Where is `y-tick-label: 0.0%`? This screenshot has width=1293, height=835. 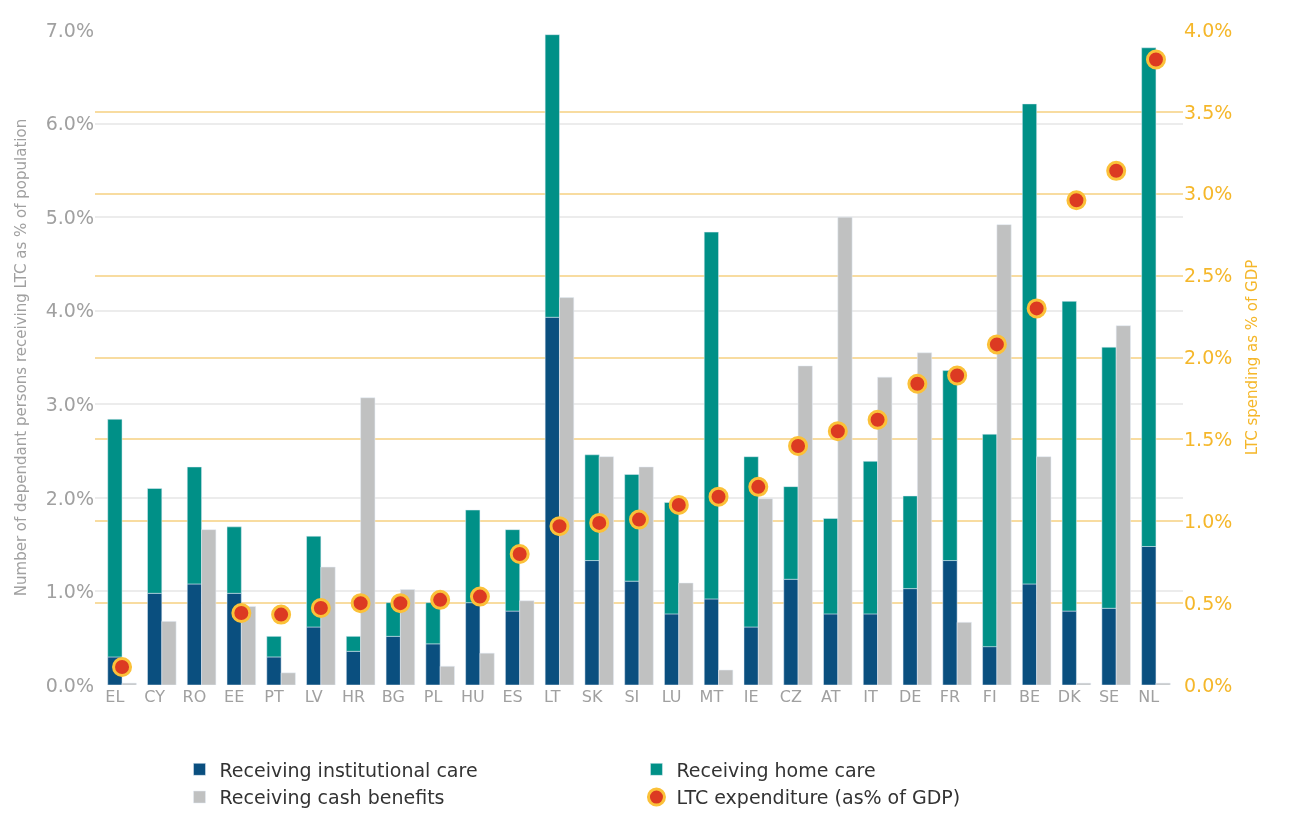
y-tick-label: 0.0% is located at coordinates (69, 684).